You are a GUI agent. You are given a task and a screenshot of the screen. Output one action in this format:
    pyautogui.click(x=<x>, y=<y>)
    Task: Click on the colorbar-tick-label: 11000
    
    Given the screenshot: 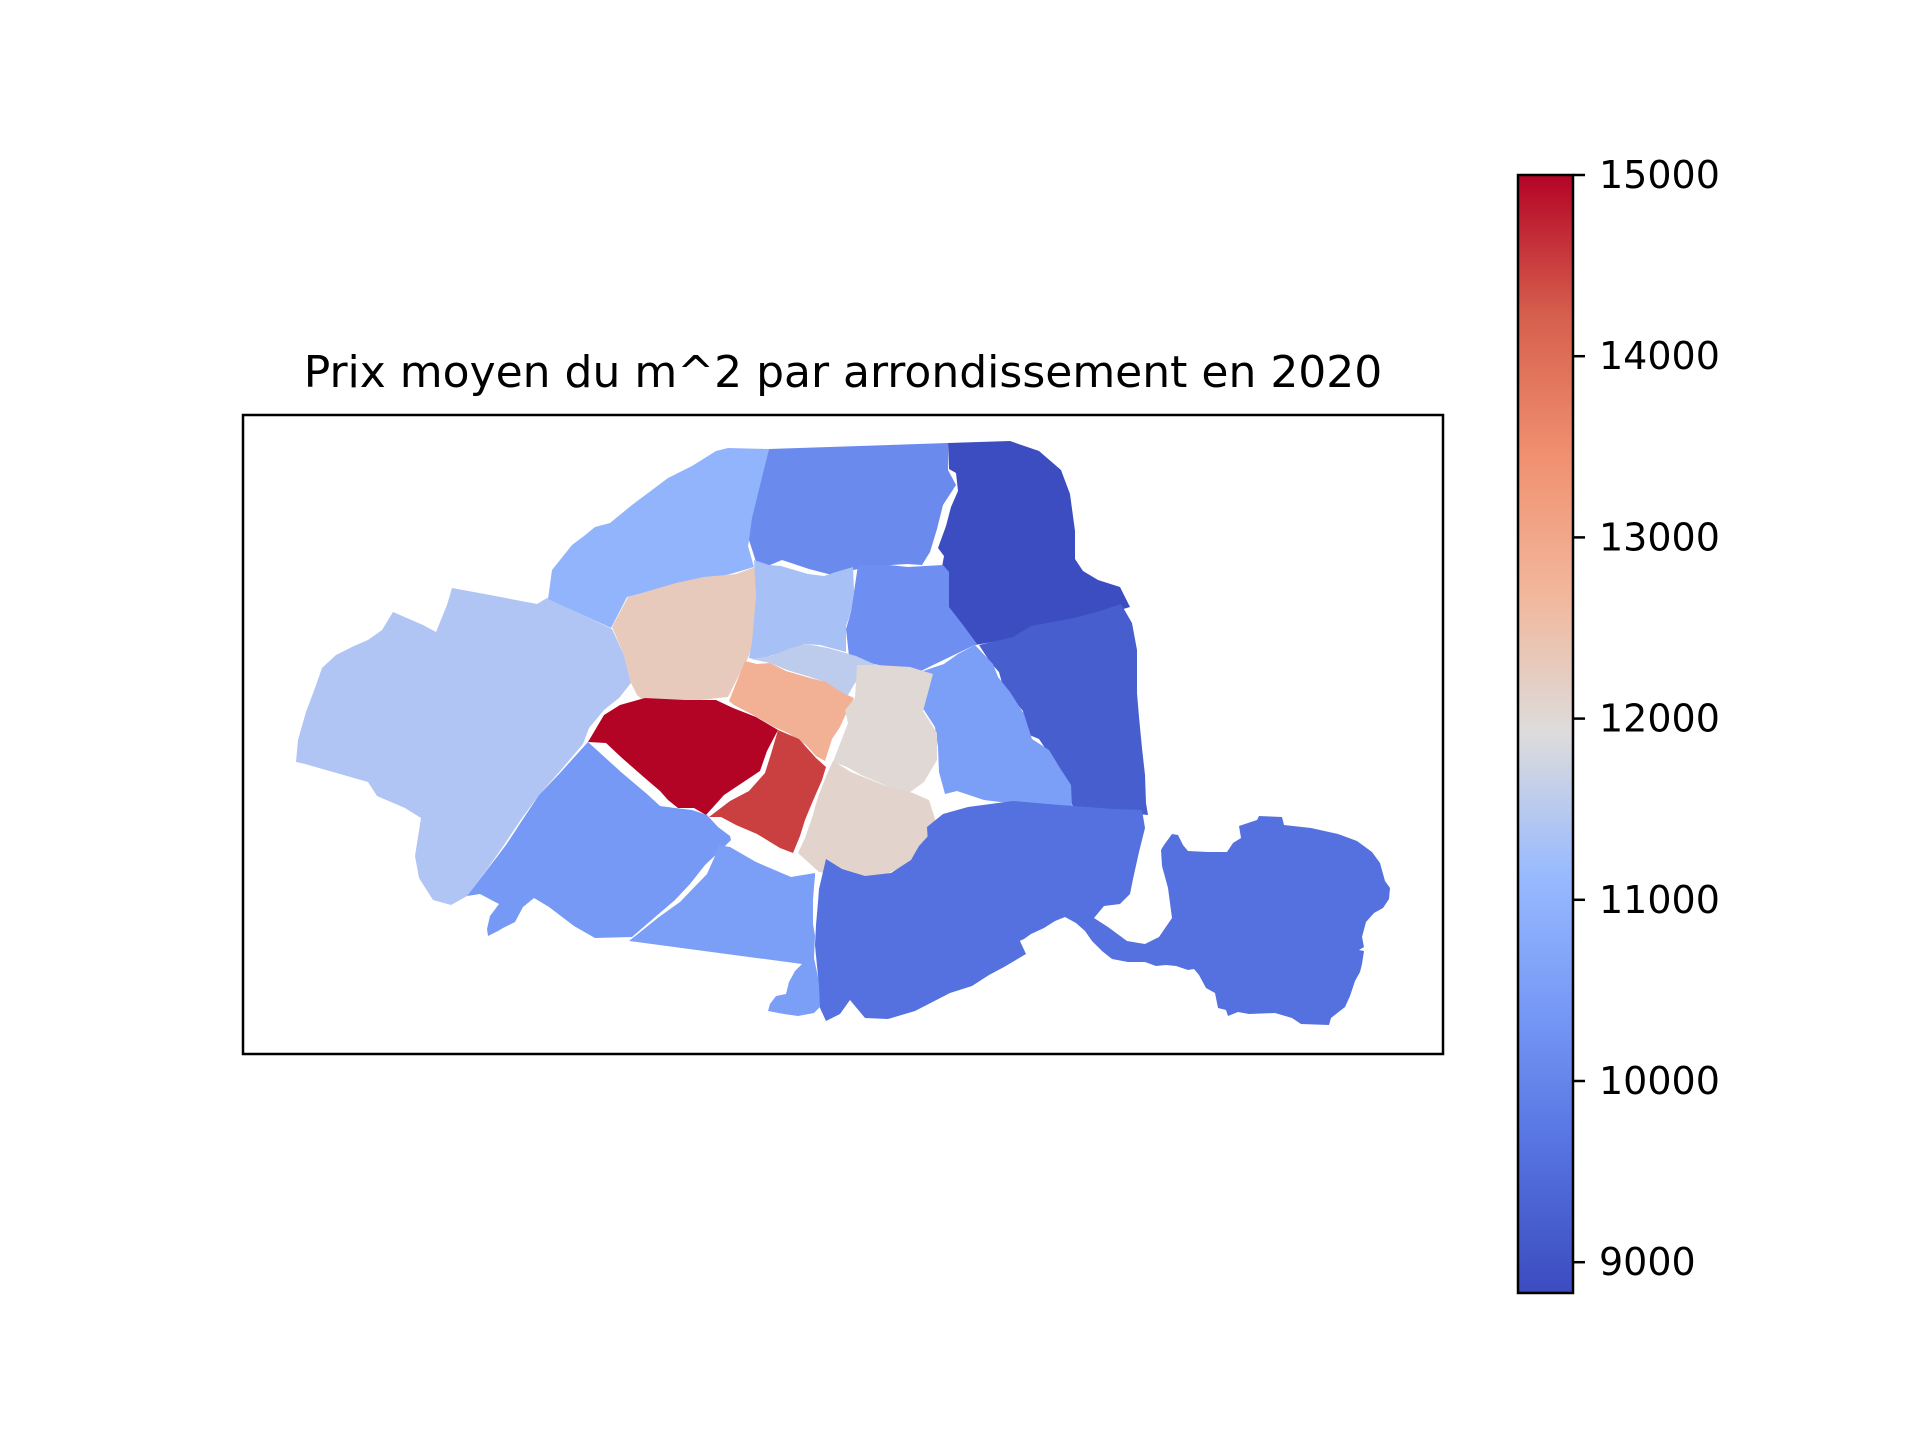 What is the action you would take?
    pyautogui.click(x=1659, y=900)
    